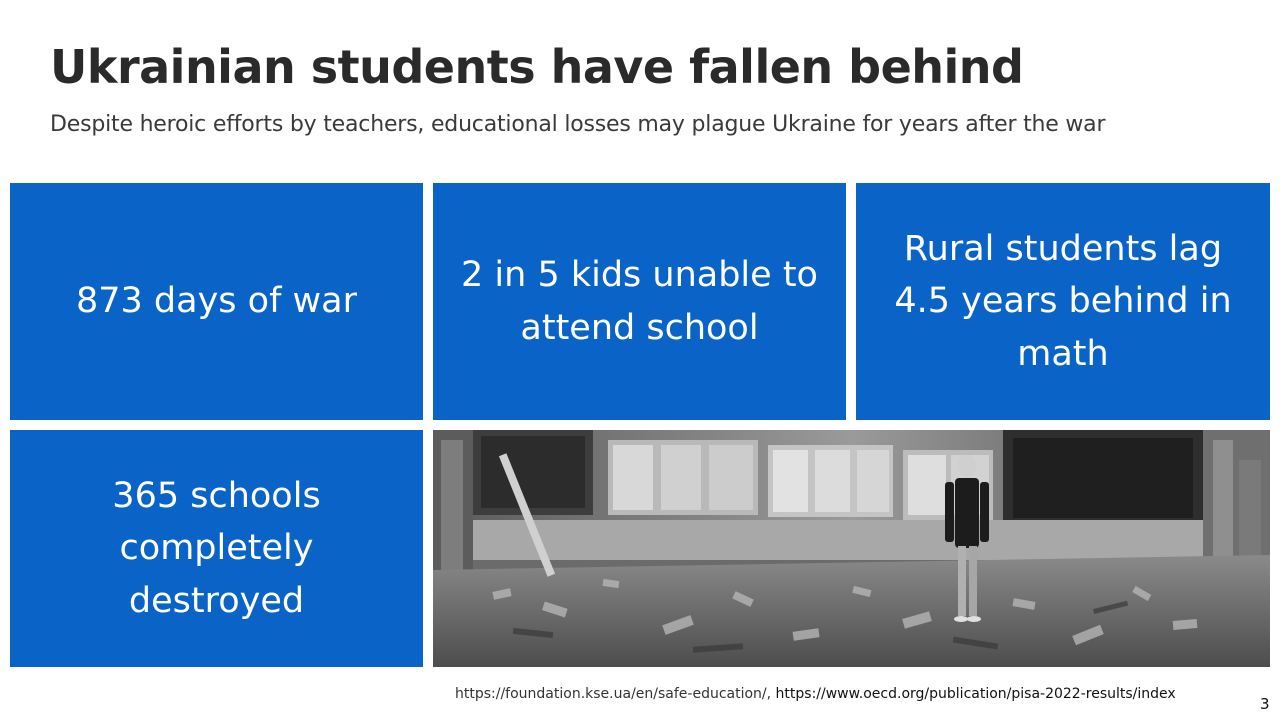 Image resolution: width=1280 pixels, height=720 pixels. I want to click on stat-text: 873 days of war, so click(216, 301).